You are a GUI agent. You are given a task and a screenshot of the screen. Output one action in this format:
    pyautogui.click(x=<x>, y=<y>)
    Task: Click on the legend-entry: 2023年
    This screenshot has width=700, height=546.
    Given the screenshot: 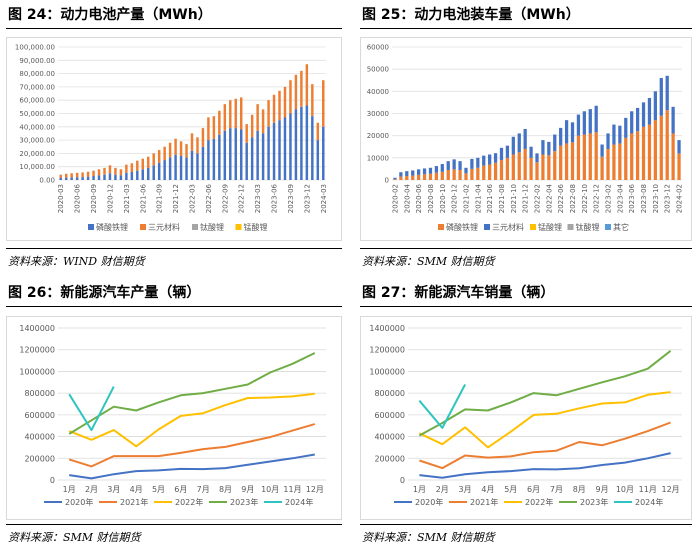 What is the action you would take?
    pyautogui.click(x=244, y=502)
    